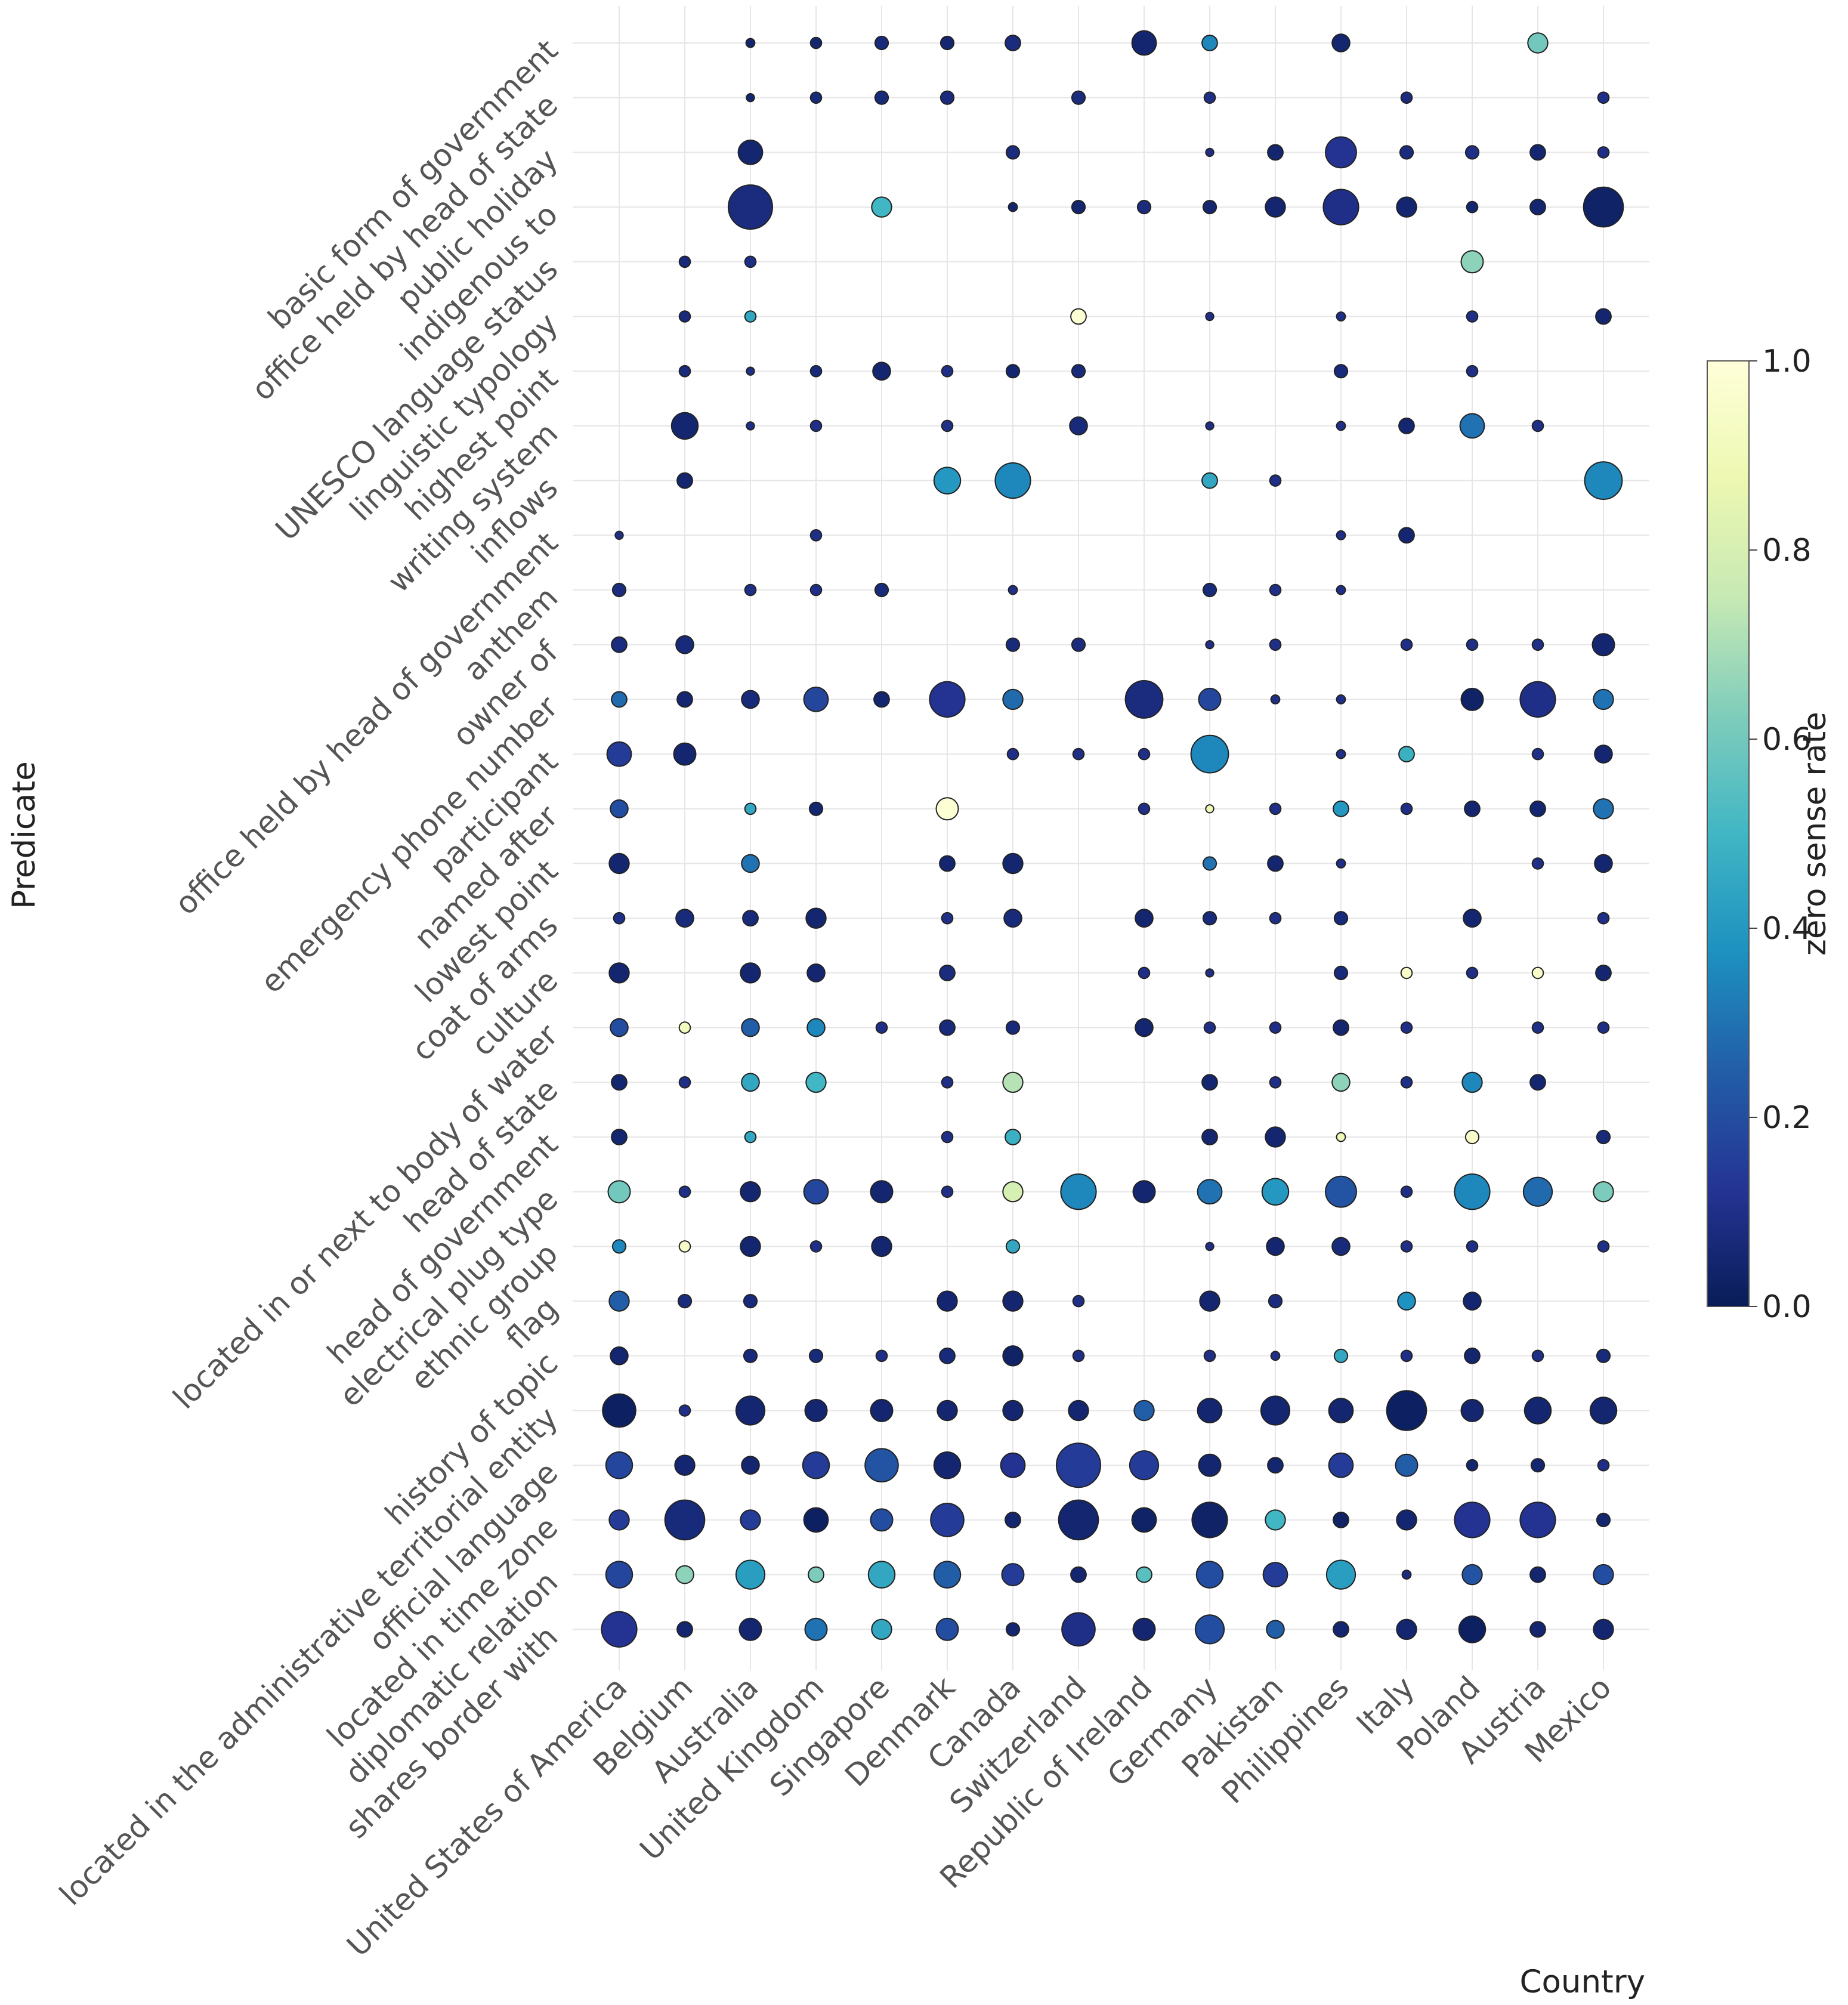 This screenshot has height=2005, width=1848. I want to click on colorbar-tick-label: 0.2, so click(1787, 1118).